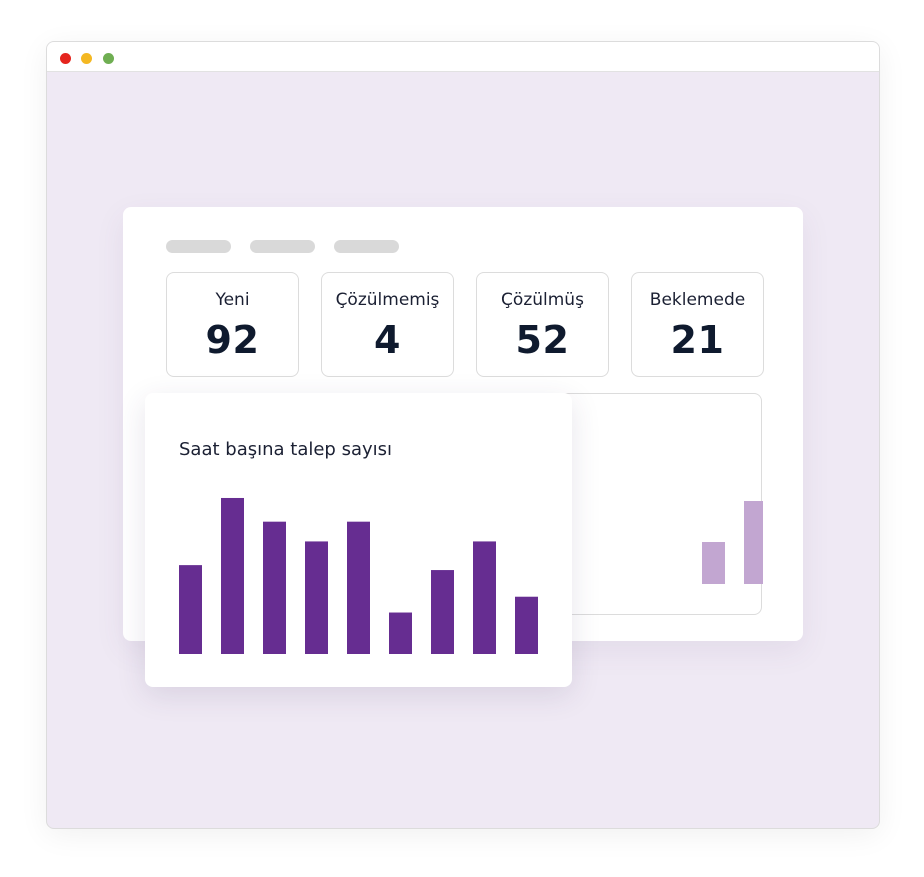  What do you see at coordinates (697, 300) in the screenshot?
I see `stat-label: Beklemede` at bounding box center [697, 300].